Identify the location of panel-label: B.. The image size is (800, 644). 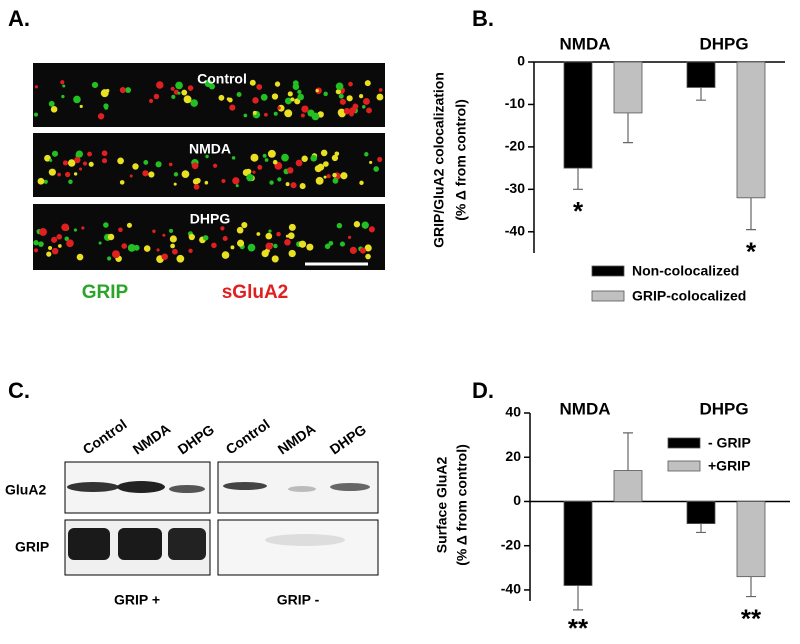
(483, 18).